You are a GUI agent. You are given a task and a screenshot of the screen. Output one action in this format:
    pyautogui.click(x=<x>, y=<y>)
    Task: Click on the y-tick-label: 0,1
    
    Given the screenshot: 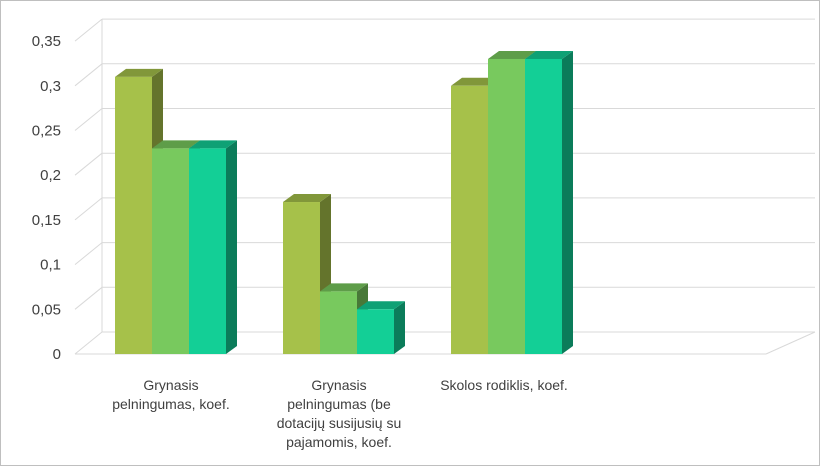 What is the action you would take?
    pyautogui.click(x=50, y=265)
    